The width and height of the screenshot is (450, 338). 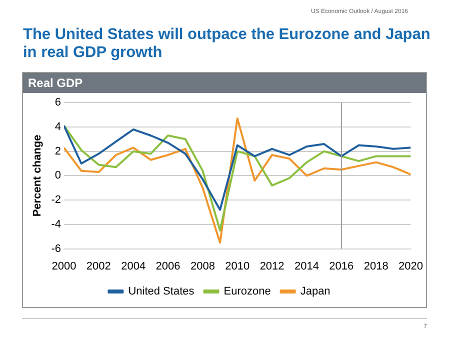 What do you see at coordinates (376, 266) in the screenshot?
I see `x-tick-label: 2018` at bounding box center [376, 266].